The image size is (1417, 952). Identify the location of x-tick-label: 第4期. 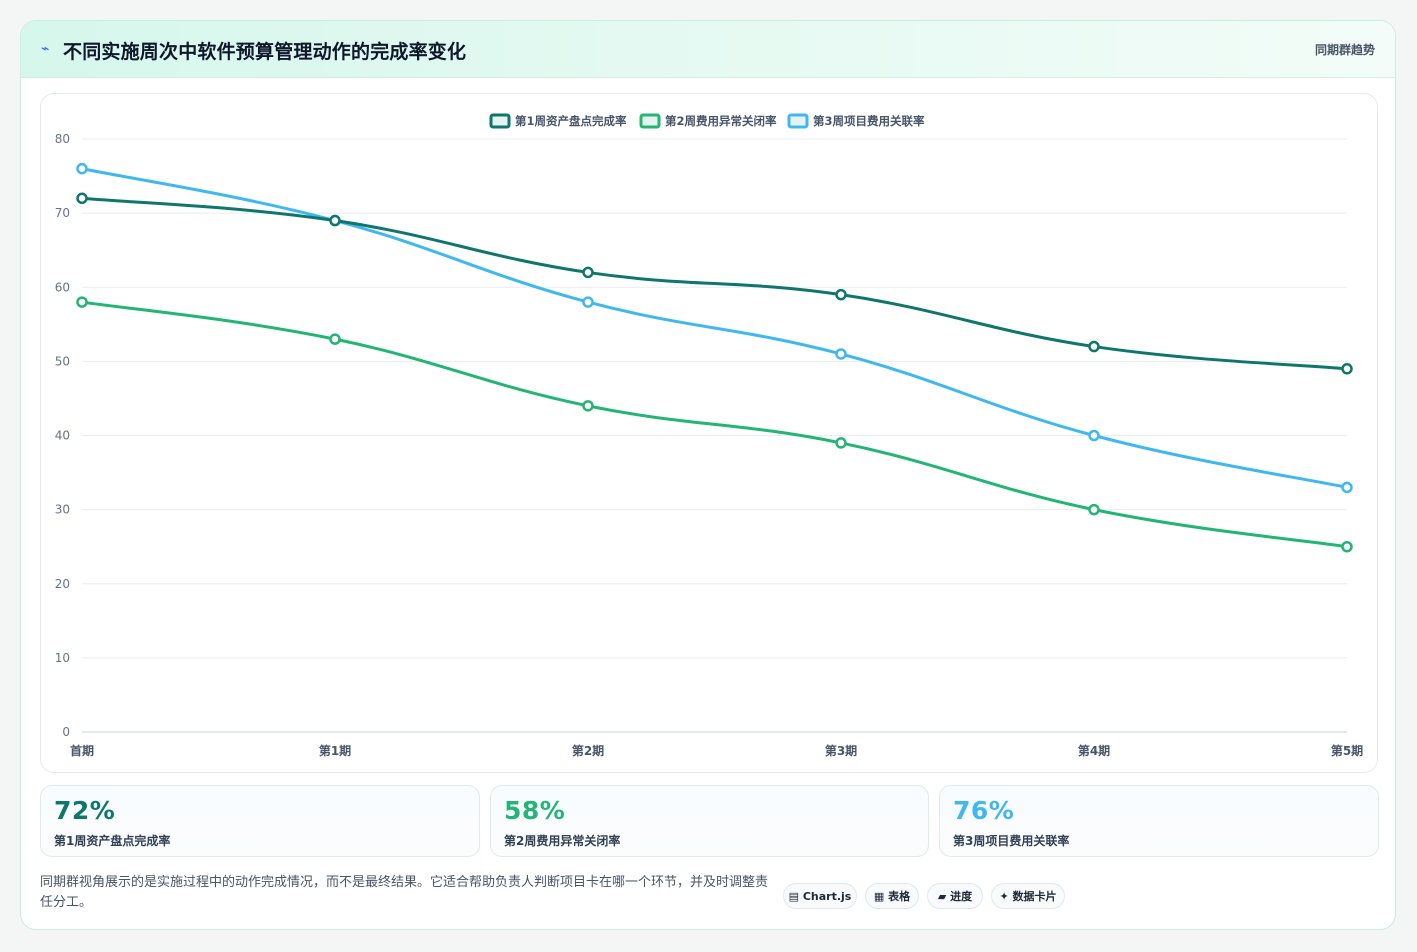
(1094, 750).